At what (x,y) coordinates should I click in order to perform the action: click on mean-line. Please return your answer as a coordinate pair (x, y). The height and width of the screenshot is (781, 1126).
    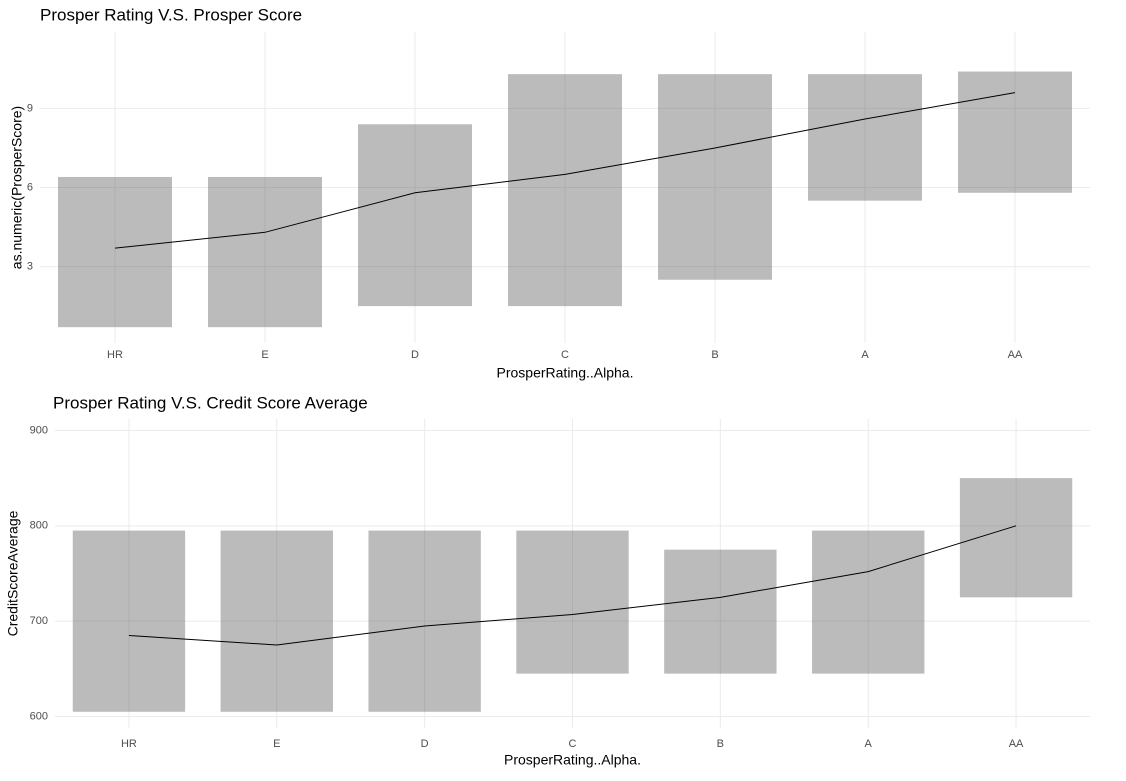
    Looking at the image, I should click on (572, 585).